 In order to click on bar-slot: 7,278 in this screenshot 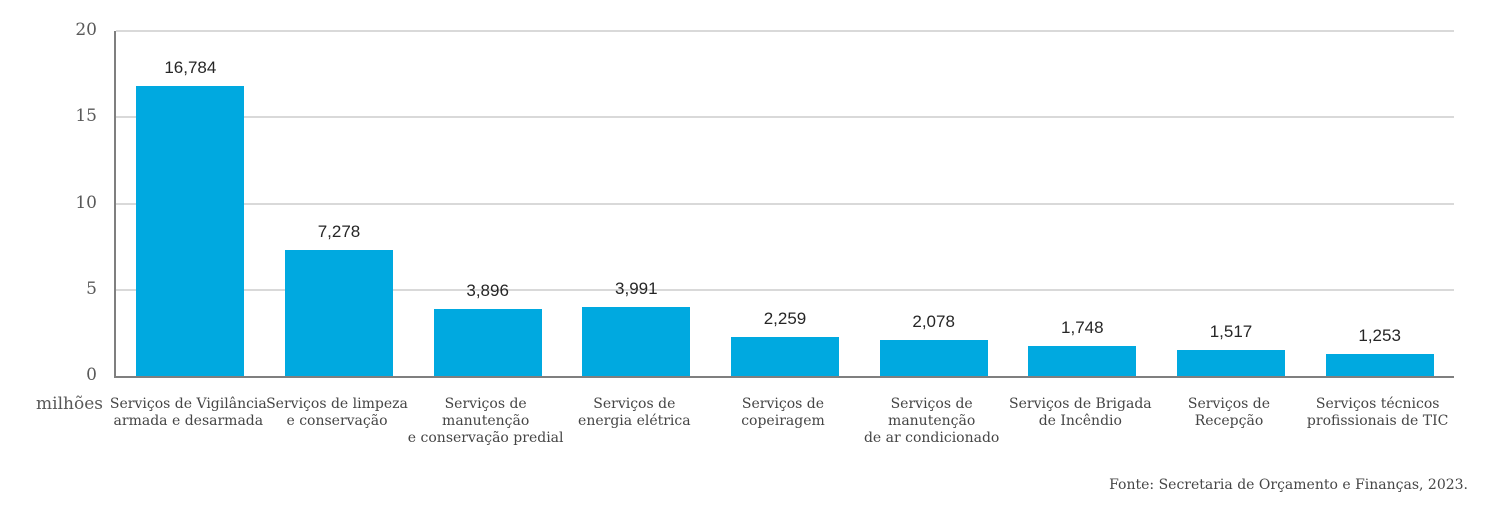, I will do `click(339, 203)`.